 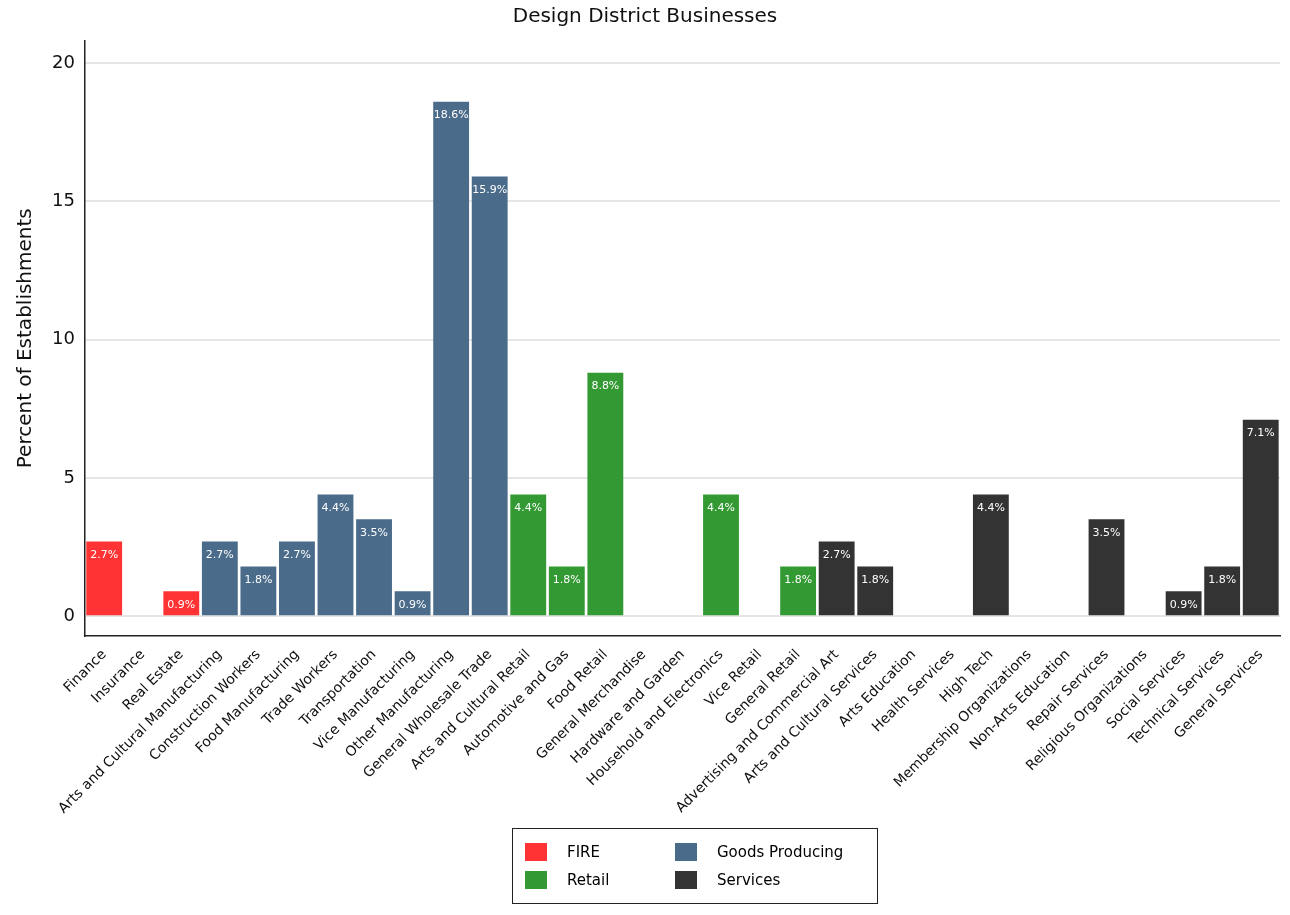 I want to click on y-tick-label: 0, so click(x=69, y=614).